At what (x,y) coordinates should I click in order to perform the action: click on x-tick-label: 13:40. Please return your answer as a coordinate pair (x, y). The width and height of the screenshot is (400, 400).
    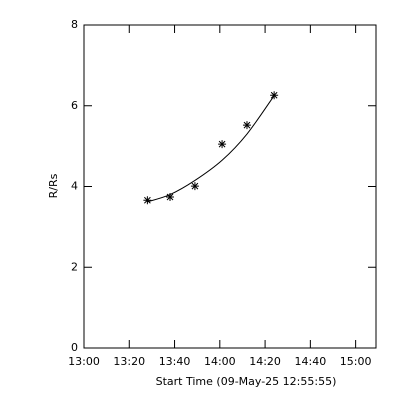
    Looking at the image, I should click on (175, 361).